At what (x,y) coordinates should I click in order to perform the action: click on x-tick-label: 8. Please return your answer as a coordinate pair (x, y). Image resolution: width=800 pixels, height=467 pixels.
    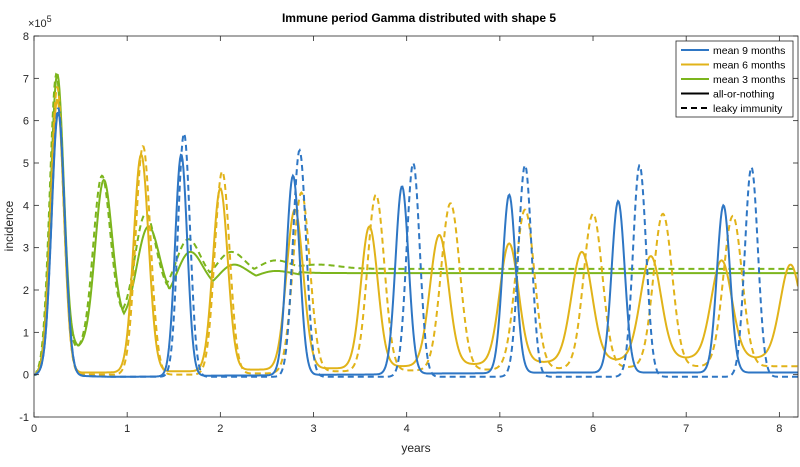
    Looking at the image, I should click on (779, 429).